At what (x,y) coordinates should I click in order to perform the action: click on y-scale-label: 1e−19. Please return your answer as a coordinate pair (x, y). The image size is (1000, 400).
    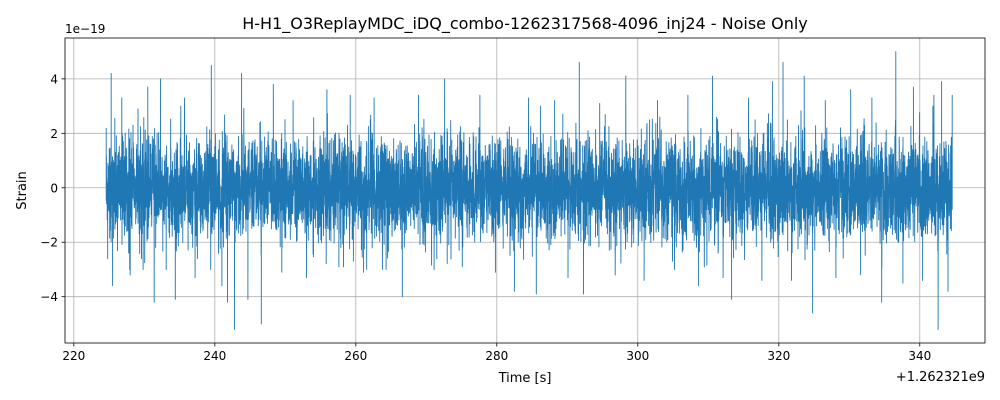
    Looking at the image, I should click on (85, 29).